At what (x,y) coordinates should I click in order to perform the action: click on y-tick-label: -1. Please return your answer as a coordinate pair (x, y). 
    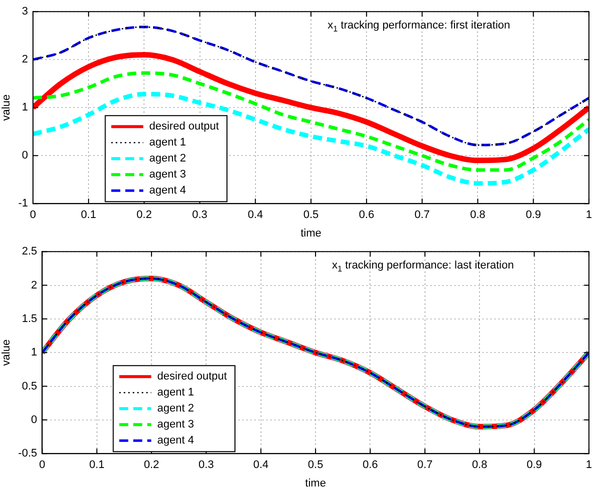
    Looking at the image, I should click on (23, 204).